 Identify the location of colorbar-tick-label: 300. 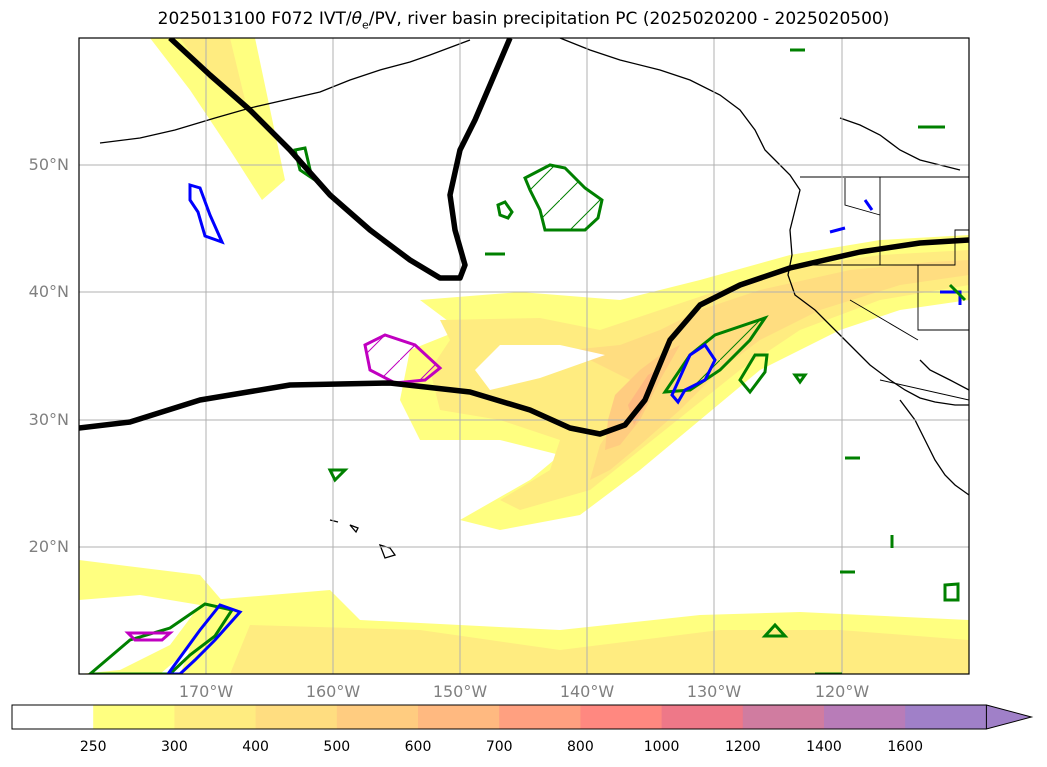
(174, 747).